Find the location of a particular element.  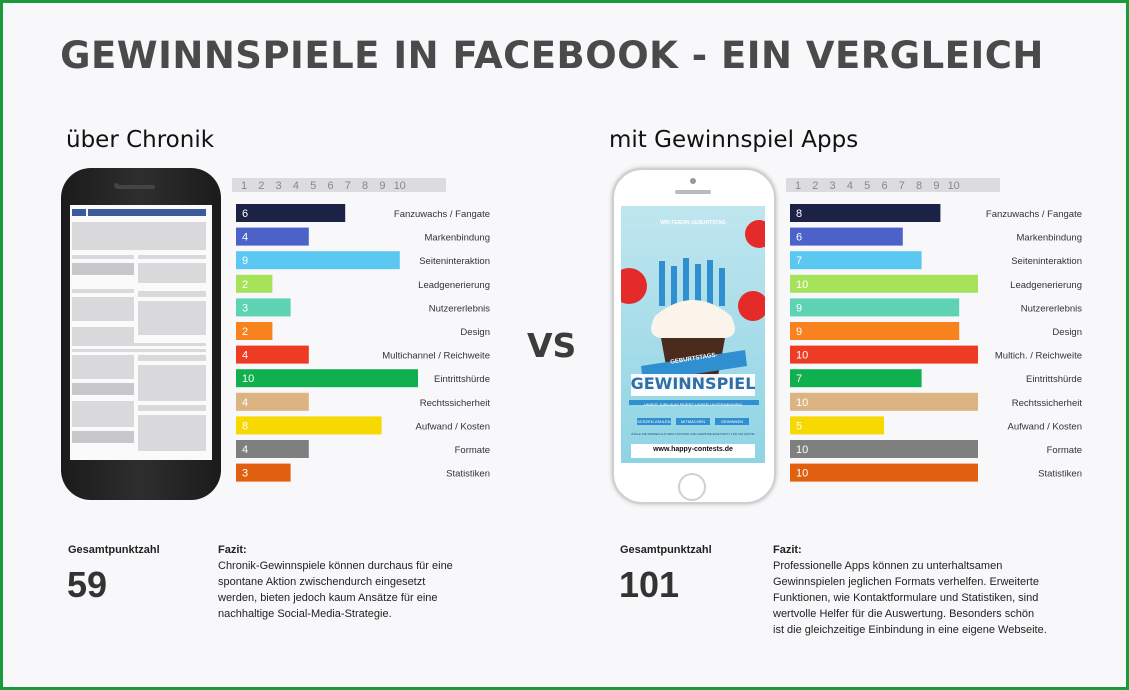

scale-tick: 8 is located at coordinates (365, 186).